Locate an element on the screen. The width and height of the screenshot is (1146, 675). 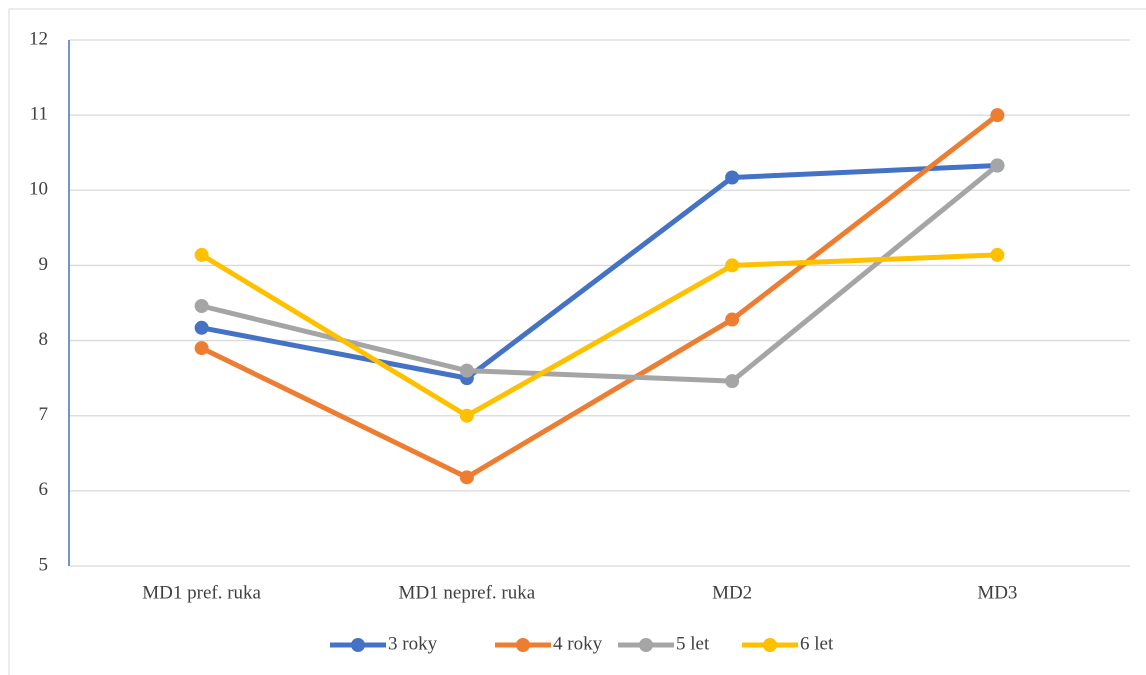
x-tick-label: MD2 is located at coordinates (732, 592).